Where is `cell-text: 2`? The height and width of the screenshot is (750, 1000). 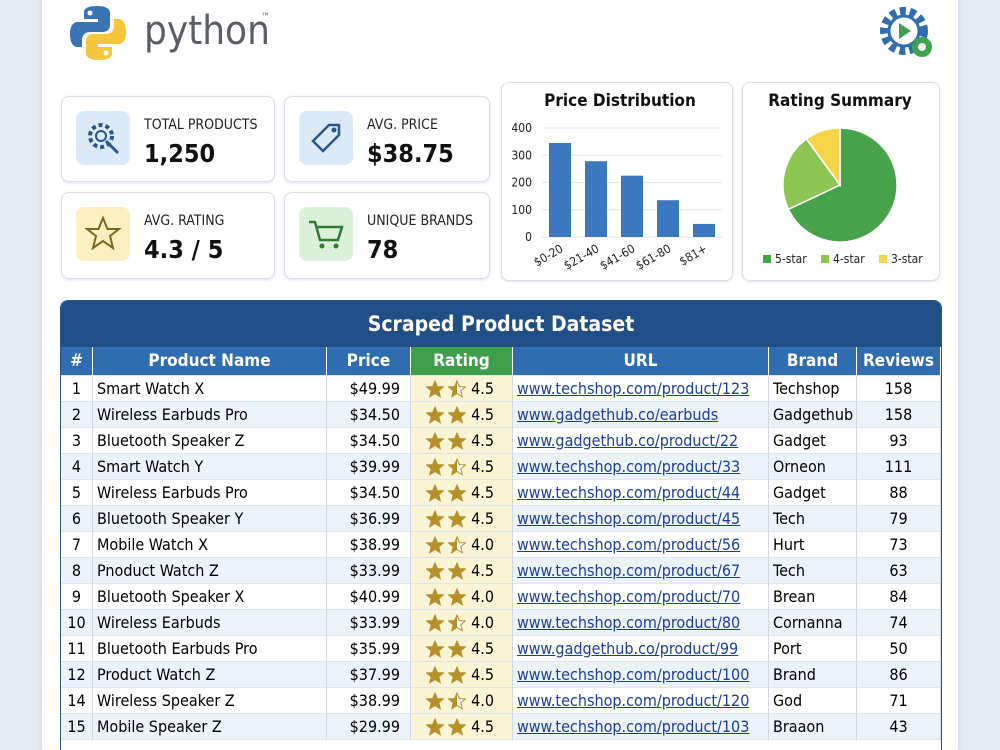
cell-text: 2 is located at coordinates (76, 414).